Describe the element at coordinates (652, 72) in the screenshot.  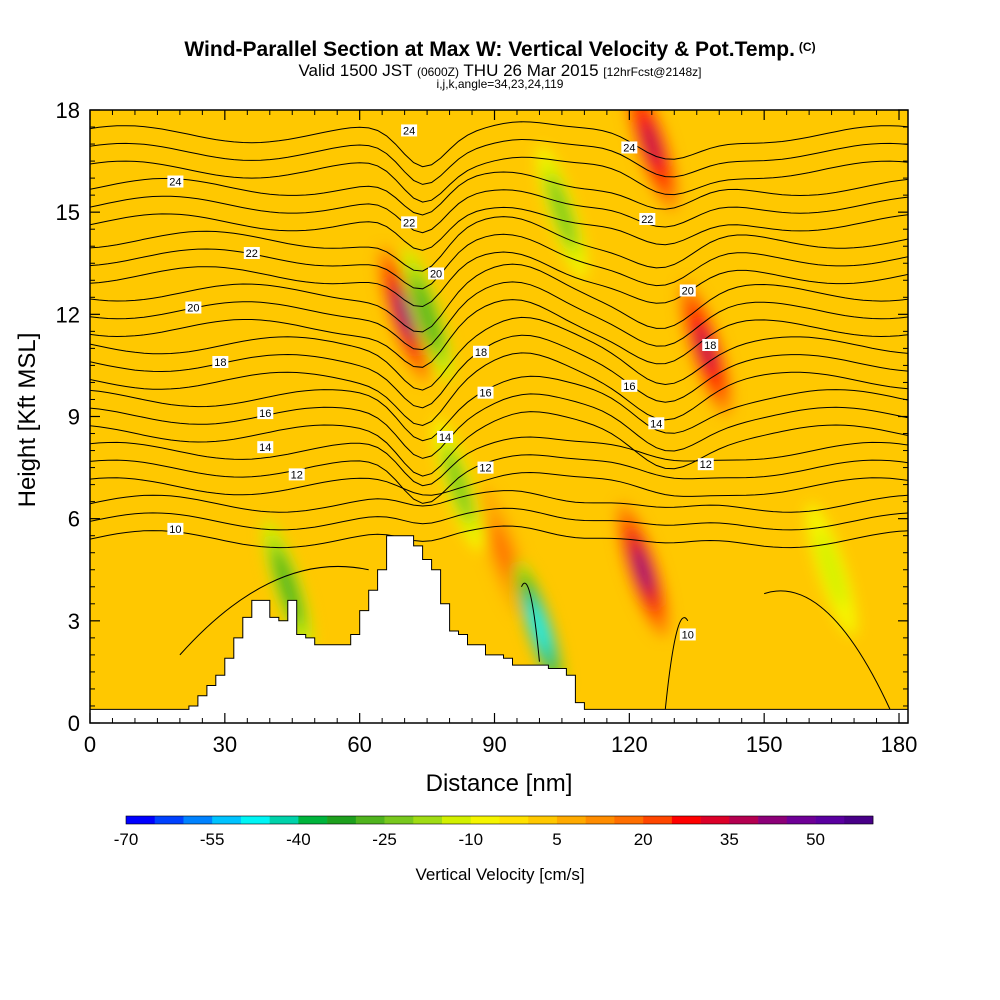
I see `subtitle-forecast: [12hrFcst@2148z]` at that location.